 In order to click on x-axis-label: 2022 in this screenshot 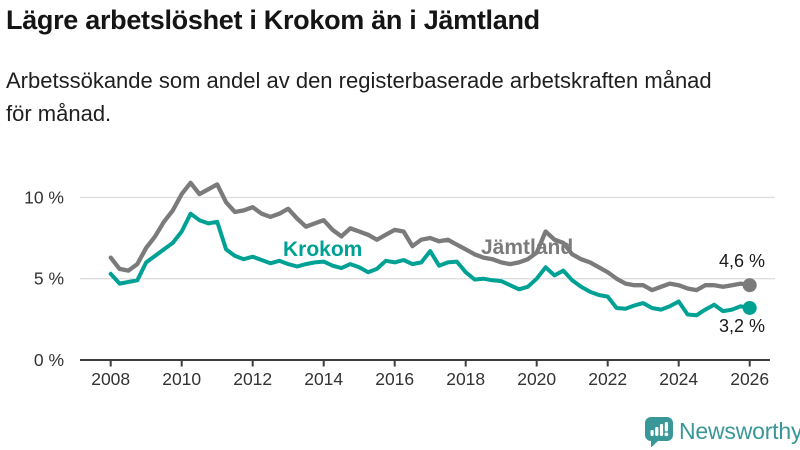, I will do `click(607, 379)`.